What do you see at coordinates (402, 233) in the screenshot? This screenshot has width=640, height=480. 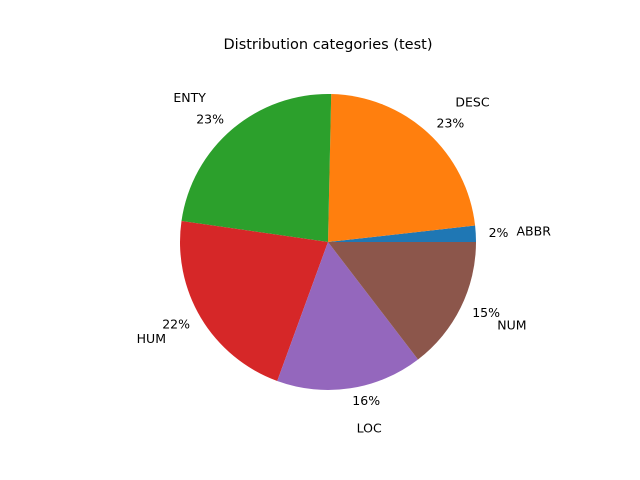 I see `pie-slice-abbr` at bounding box center [402, 233].